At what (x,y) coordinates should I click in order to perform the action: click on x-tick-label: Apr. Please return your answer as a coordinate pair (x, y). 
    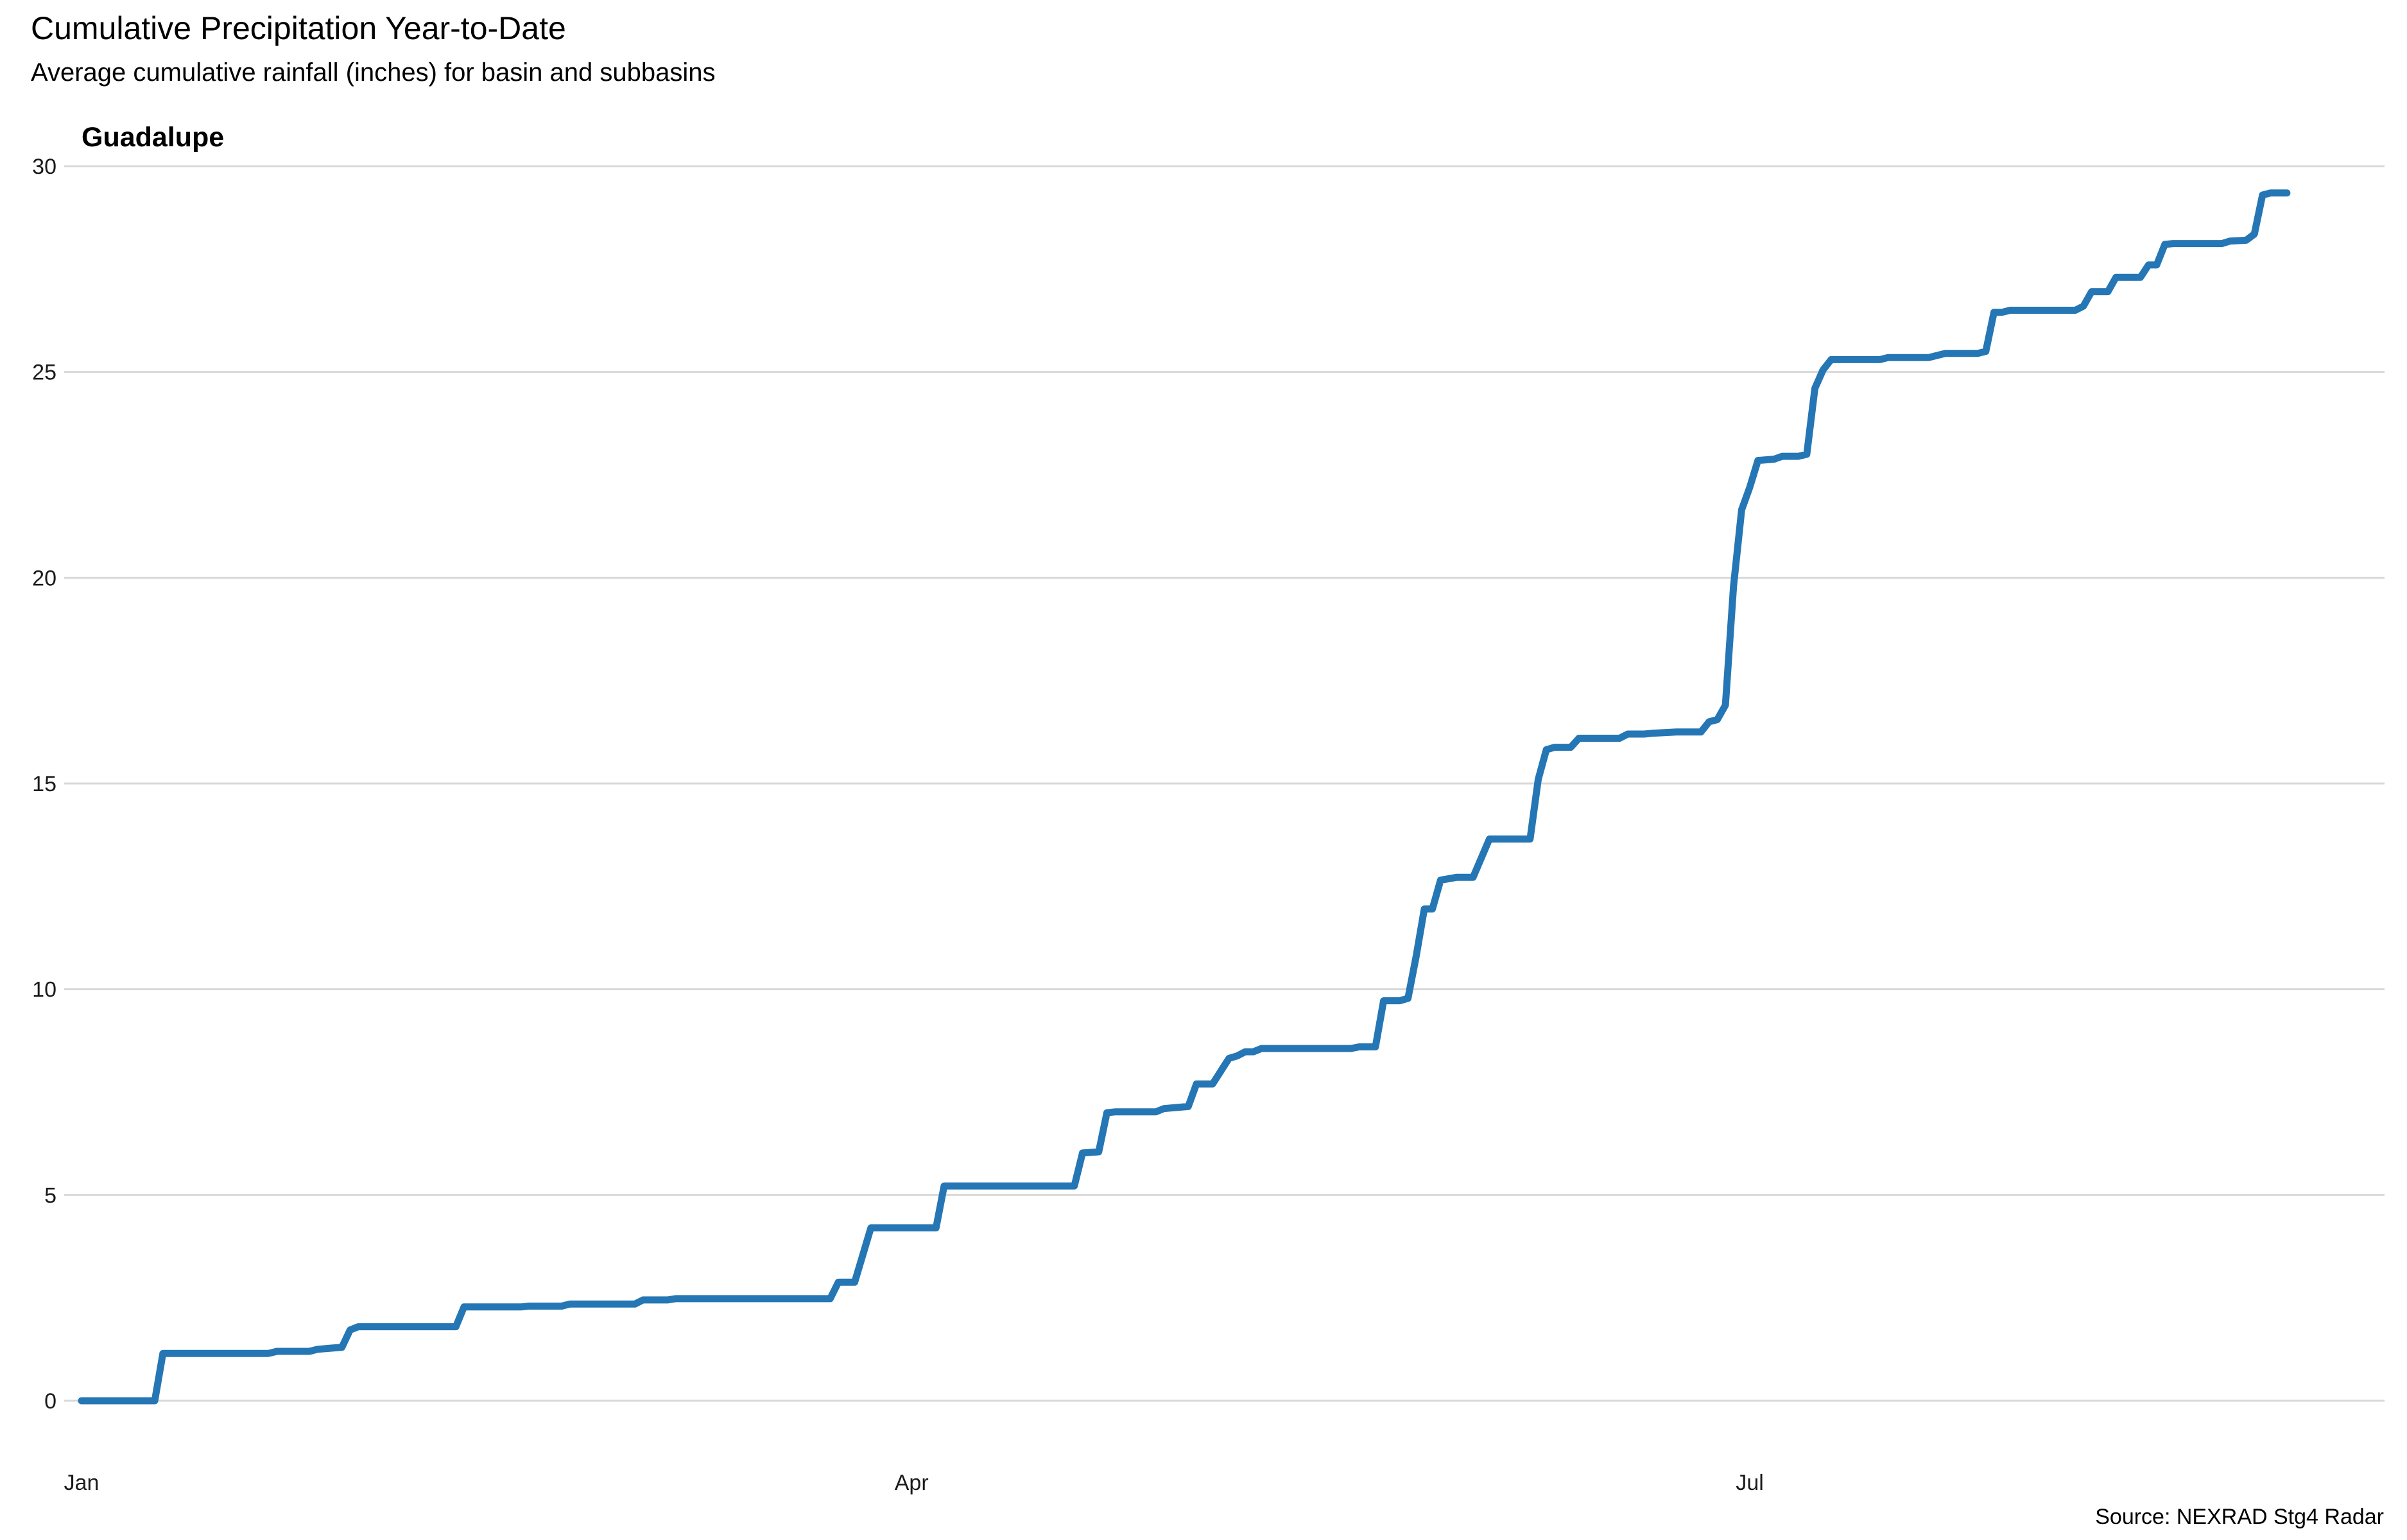
    Looking at the image, I should click on (912, 1483).